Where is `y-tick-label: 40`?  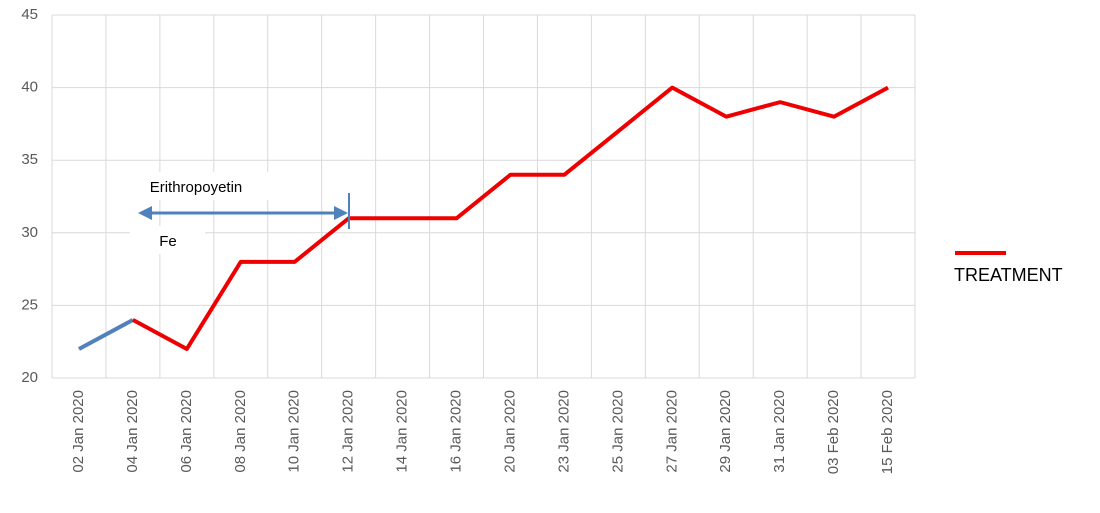 y-tick-label: 40 is located at coordinates (29, 87).